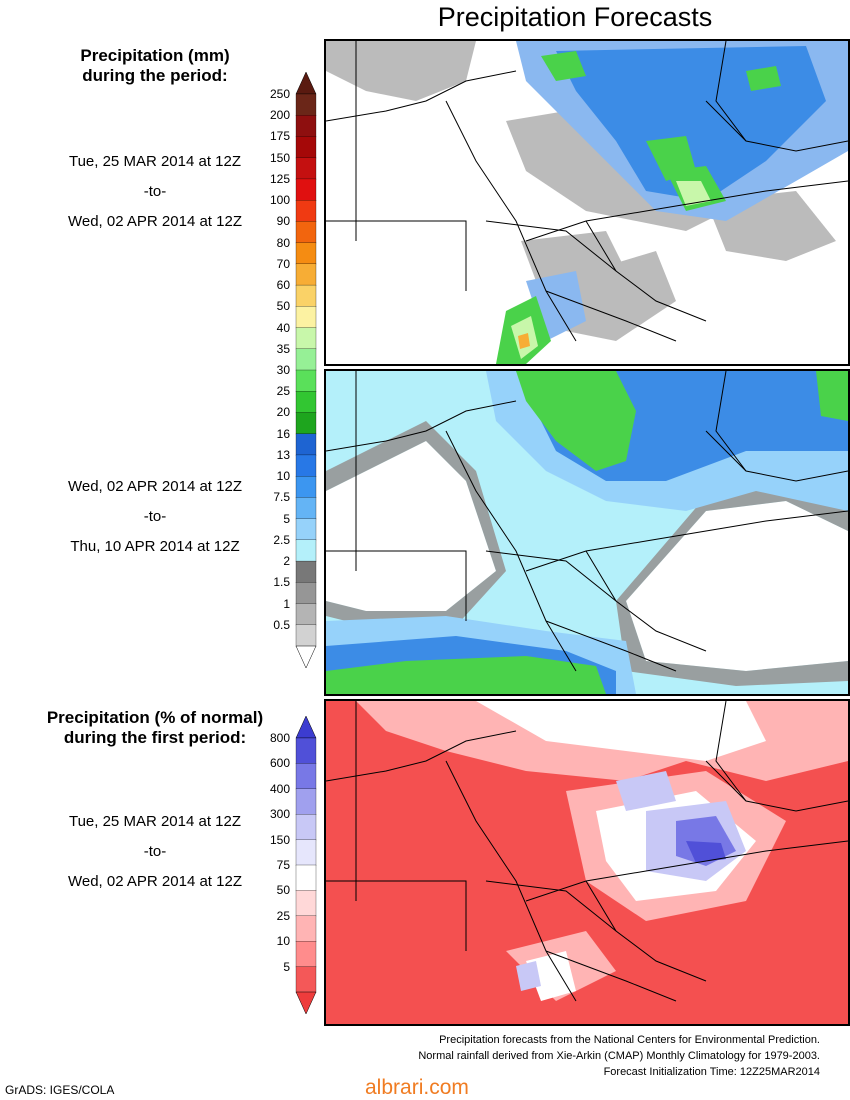 Image resolution: width=850 pixels, height=1100 pixels. What do you see at coordinates (283, 915) in the screenshot?
I see `pct-colorbar-tick-label: 25` at bounding box center [283, 915].